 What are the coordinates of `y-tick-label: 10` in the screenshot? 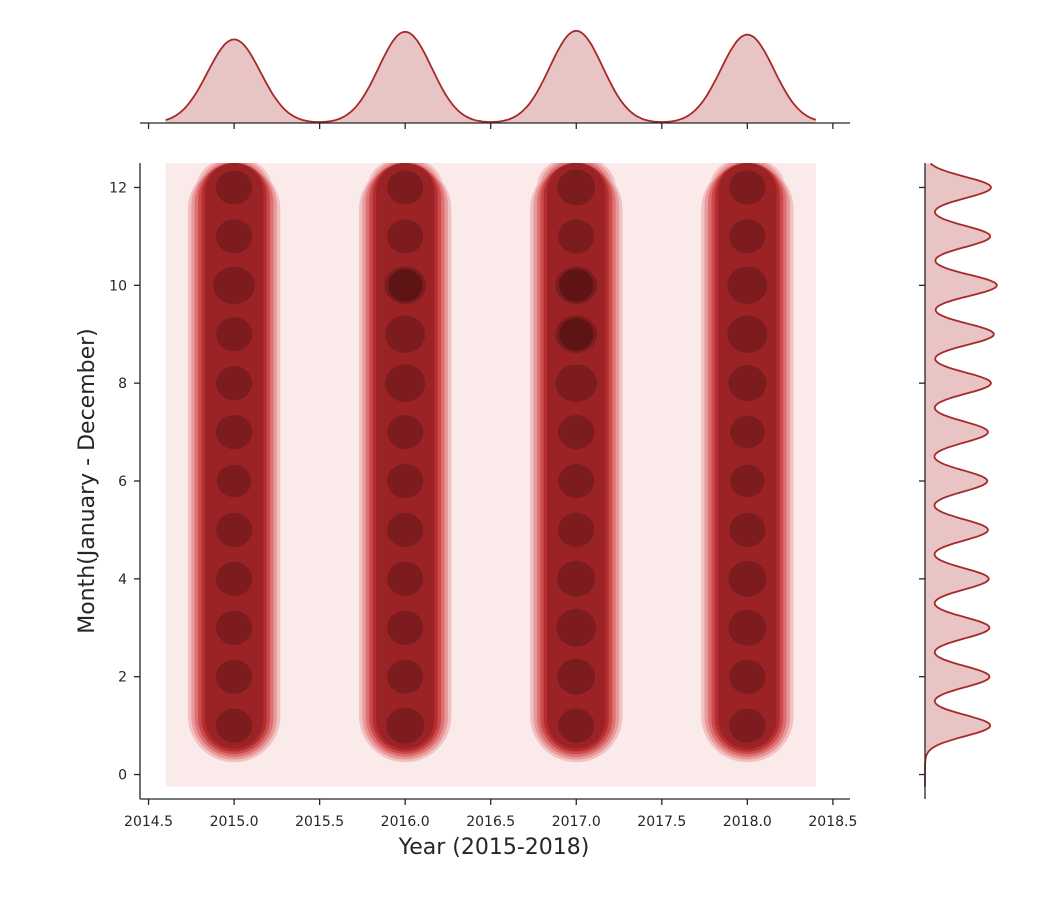 It's located at (118, 286).